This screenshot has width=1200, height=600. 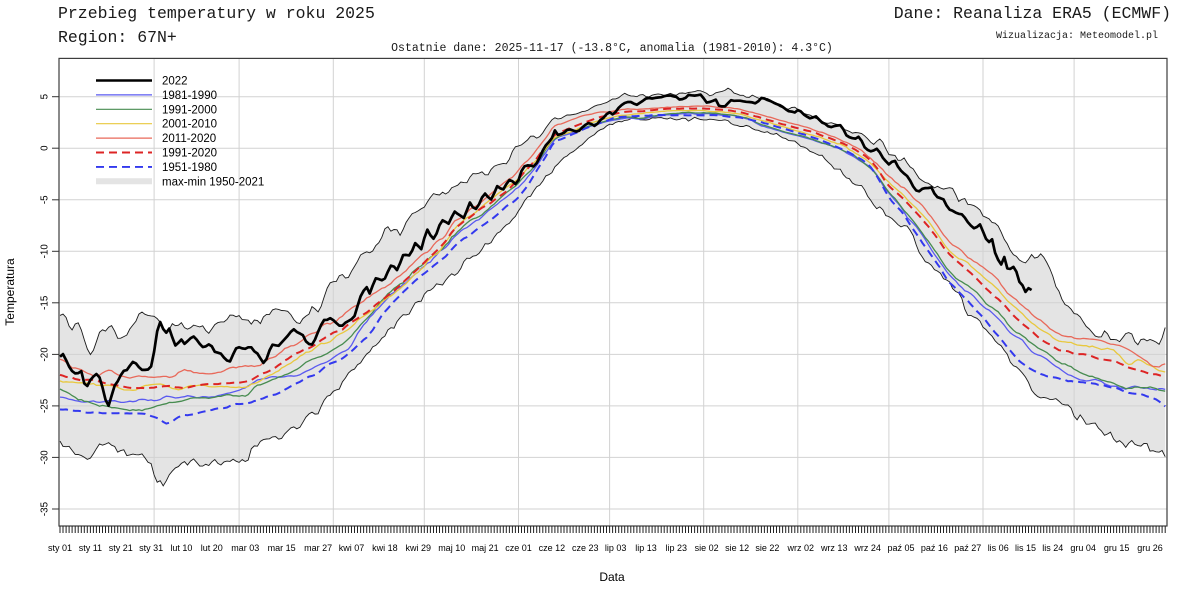 I want to click on svg-text: -5, so click(x=45, y=199).